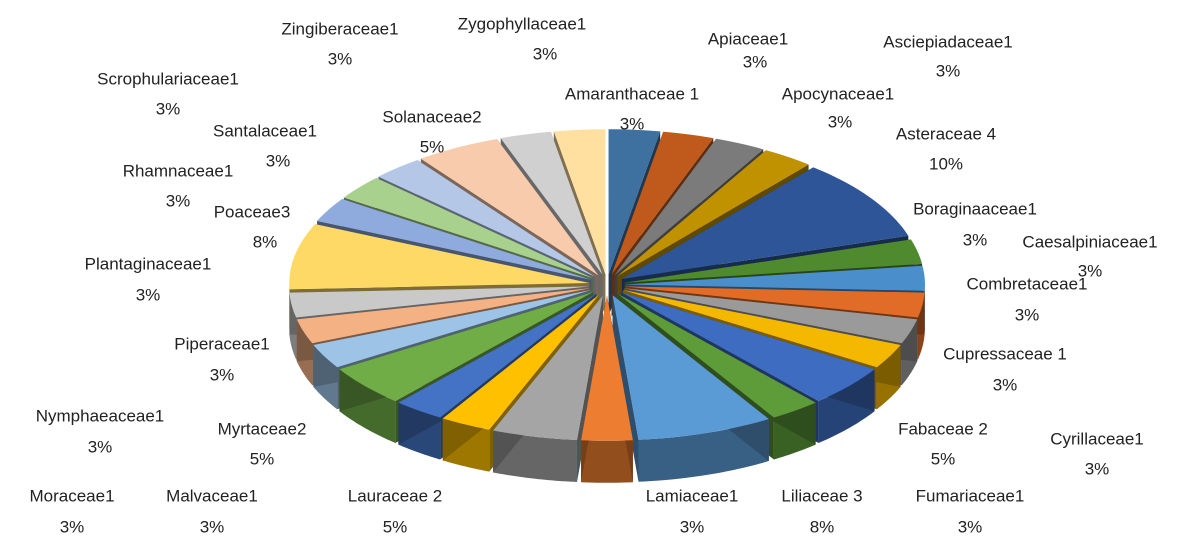 Image resolution: width=1189 pixels, height=545 pixels. I want to click on data-label-name: Scrophulariaceae1, so click(168, 78).